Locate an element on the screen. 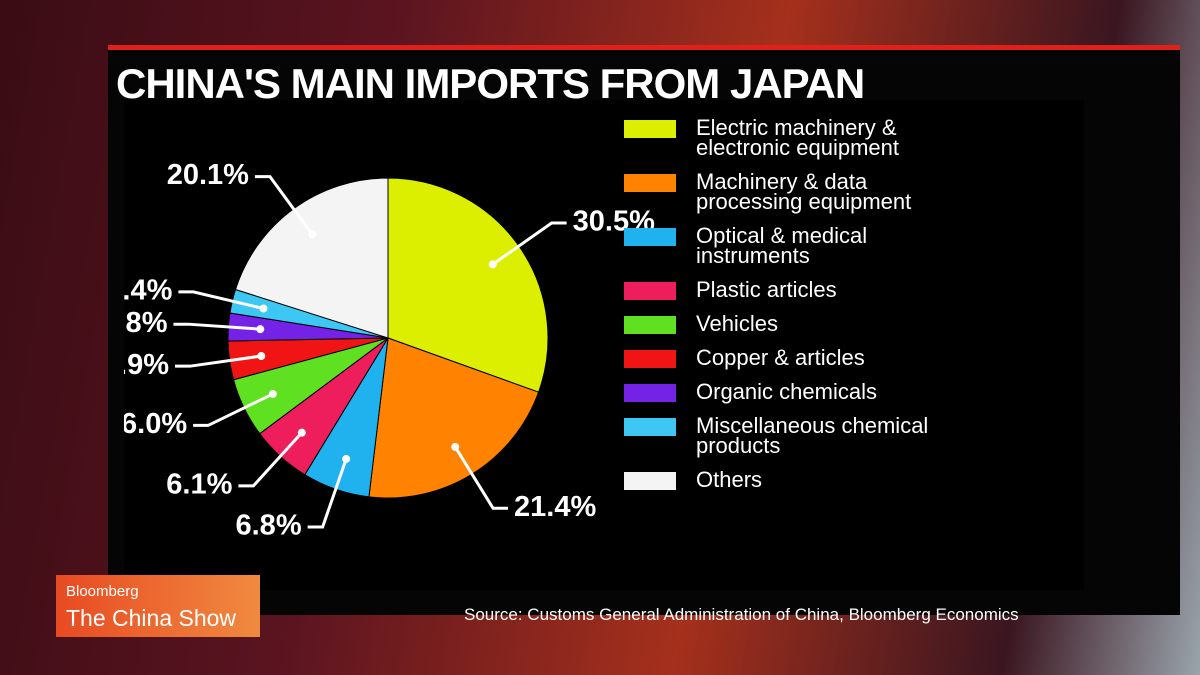 The image size is (1200, 675). legend-item: Copper & articles is located at coordinates (794, 357).